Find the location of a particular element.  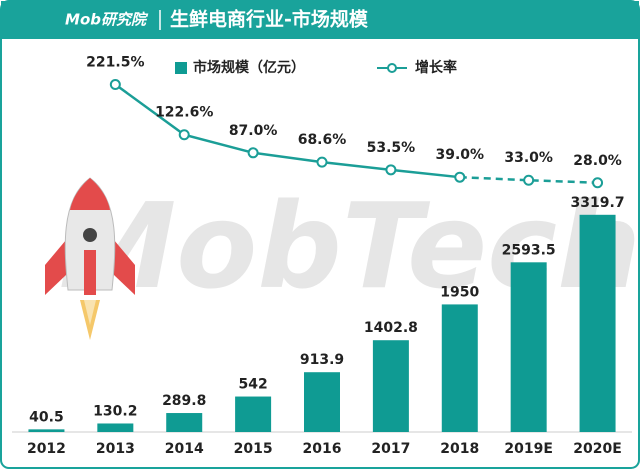

line is located at coordinates (287, 131).